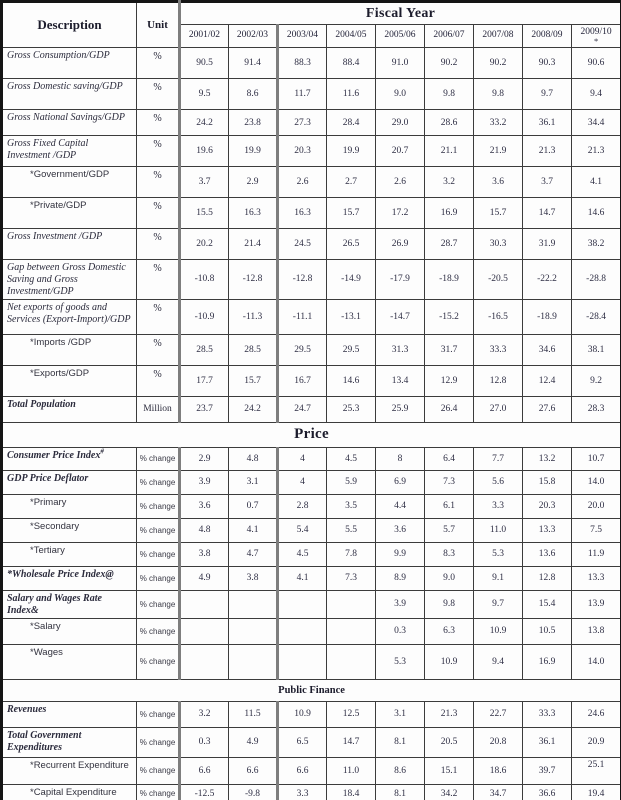 The image size is (621, 800). What do you see at coordinates (253, 578) in the screenshot?
I see `value-cell: 3.8` at bounding box center [253, 578].